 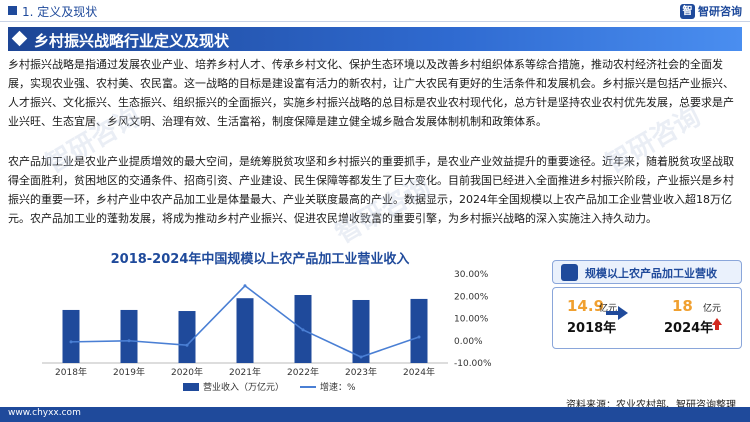 I want to click on x-tick-label: 2020年, so click(x=187, y=372).